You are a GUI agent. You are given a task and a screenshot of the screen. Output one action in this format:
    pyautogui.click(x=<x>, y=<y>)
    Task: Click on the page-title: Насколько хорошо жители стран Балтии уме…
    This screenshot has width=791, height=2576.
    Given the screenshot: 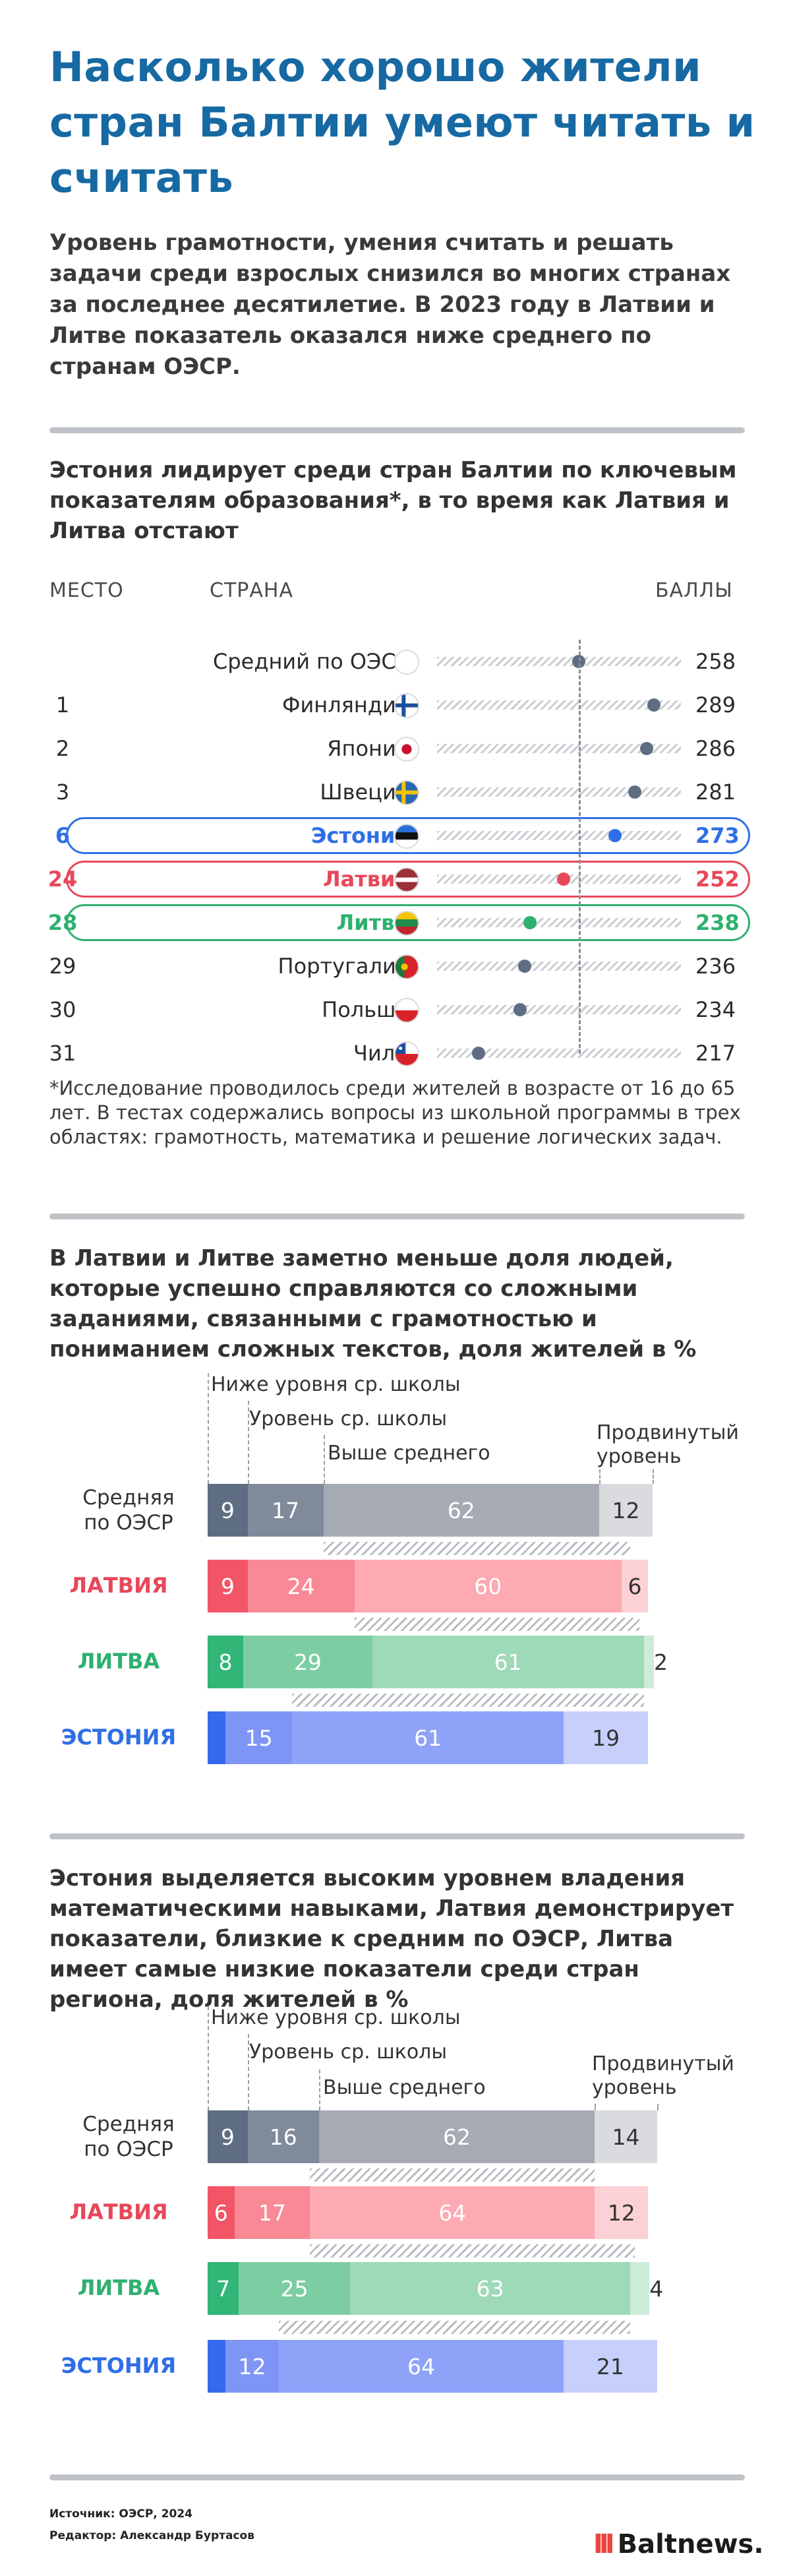 What is the action you would take?
    pyautogui.click(x=402, y=122)
    